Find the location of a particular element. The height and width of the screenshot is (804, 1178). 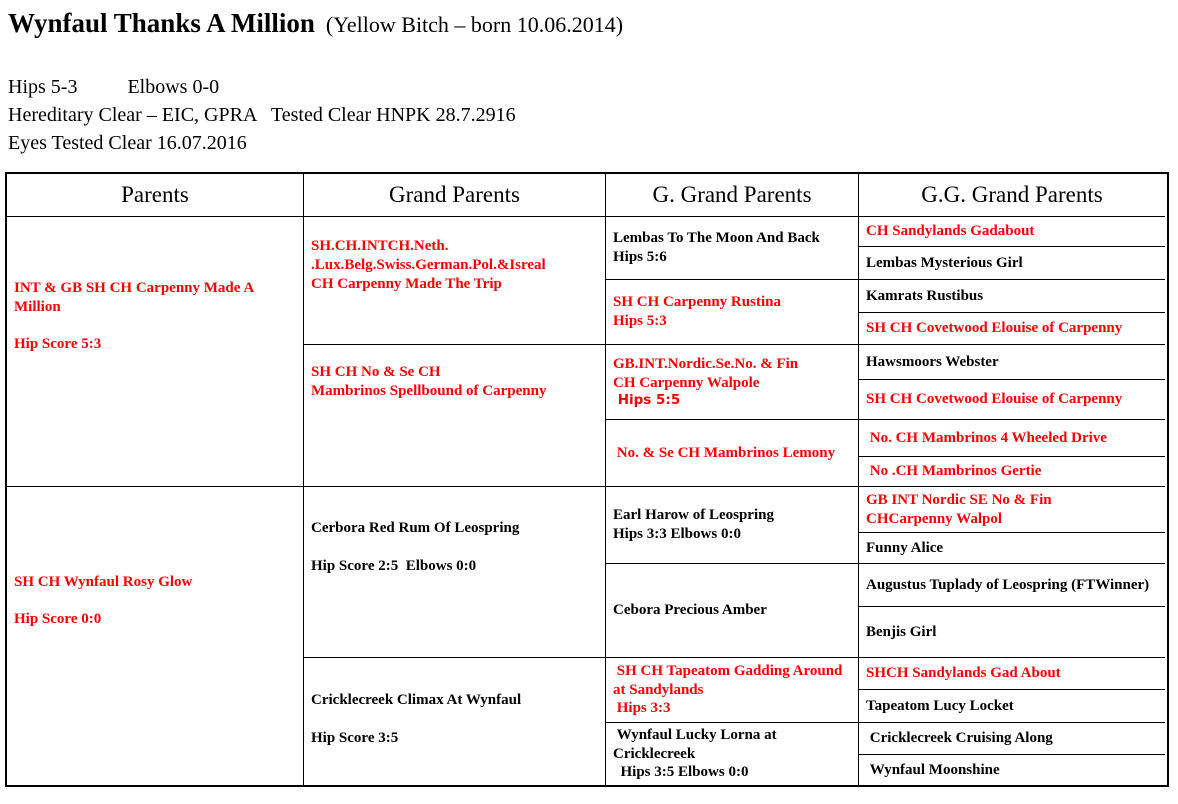

g-grandparent-cell: Lembas To The Moon And Back Hips 5:6 is located at coordinates (732, 248).